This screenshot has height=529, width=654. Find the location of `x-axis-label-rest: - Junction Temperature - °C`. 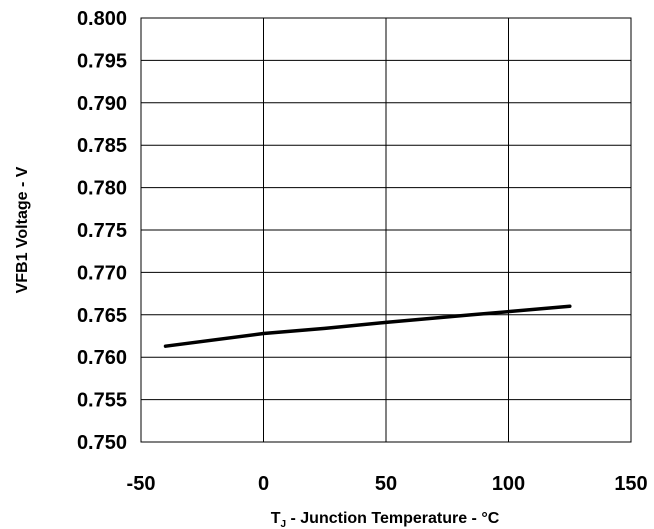

x-axis-label-rest: - Junction Temperature - °C is located at coordinates (393, 518).